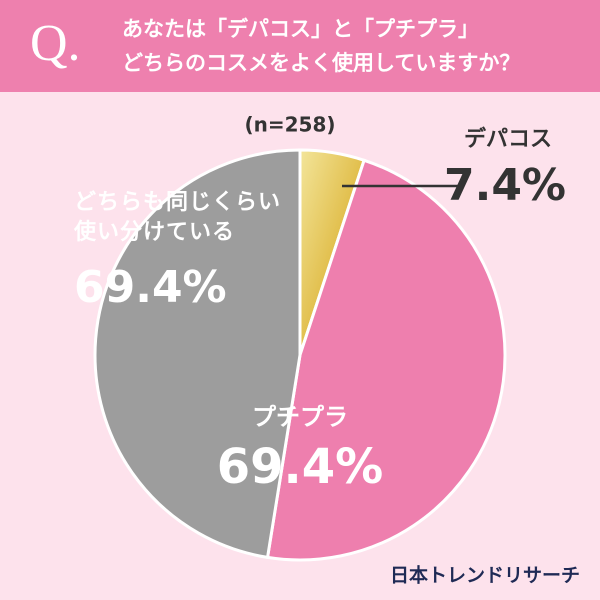 This screenshot has height=600, width=600. Describe the element at coordinates (55, 43) in the screenshot. I see `question-mark: Q.` at that location.